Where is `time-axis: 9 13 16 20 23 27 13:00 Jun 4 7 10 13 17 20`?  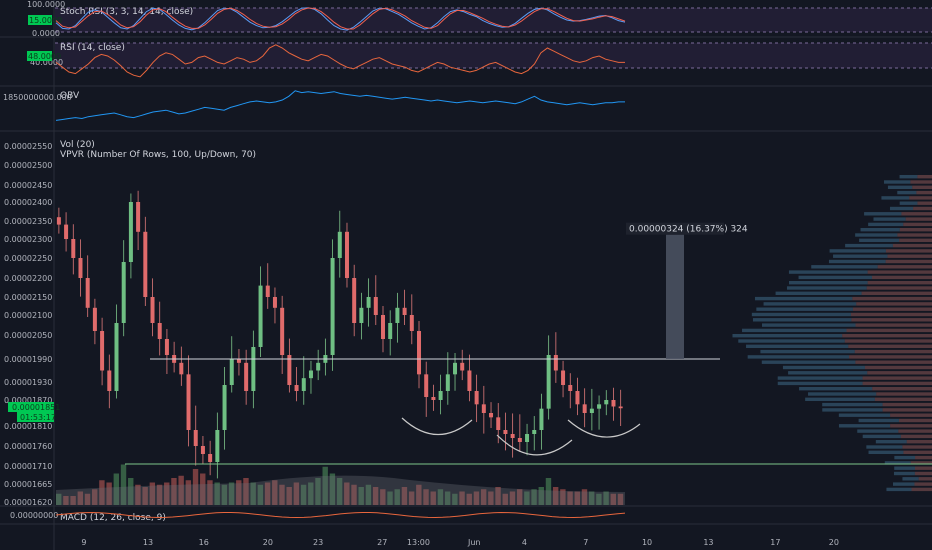
time-axis: 9 13 16 20 23 27 13:00 Jun 4 7 10 13 17 20 is located at coordinates (460, 542).